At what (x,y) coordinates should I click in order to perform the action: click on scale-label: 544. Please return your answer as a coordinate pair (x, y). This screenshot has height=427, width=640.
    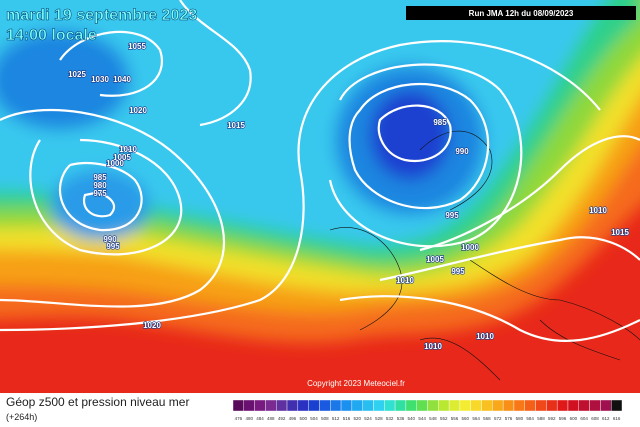
    Looking at the image, I should click on (422, 418).